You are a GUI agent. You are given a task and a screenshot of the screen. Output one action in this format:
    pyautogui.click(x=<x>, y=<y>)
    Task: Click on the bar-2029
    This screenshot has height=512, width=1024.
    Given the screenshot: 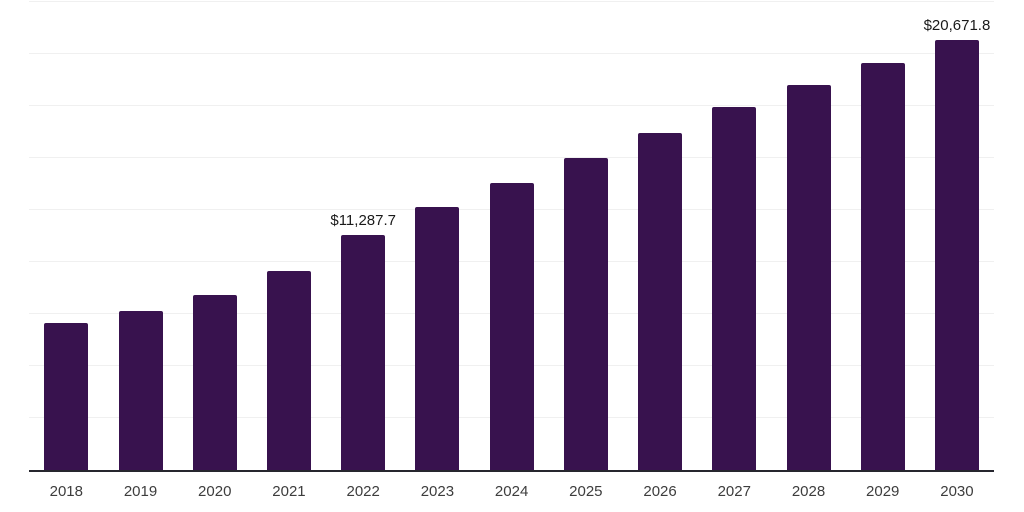 What is the action you would take?
    pyautogui.click(x=882, y=266)
    